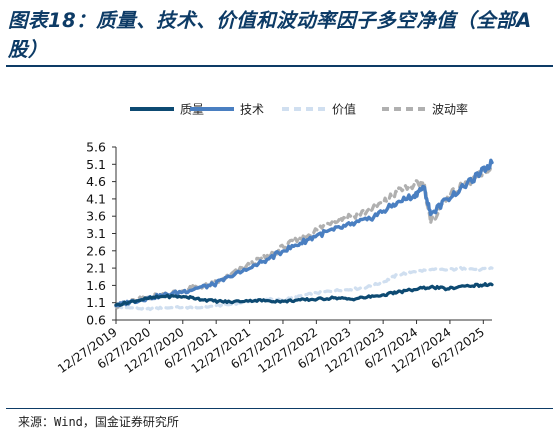 The image size is (559, 436). Describe the element at coordinates (304, 294) in the screenshot. I see `series-line-quality` at that location.